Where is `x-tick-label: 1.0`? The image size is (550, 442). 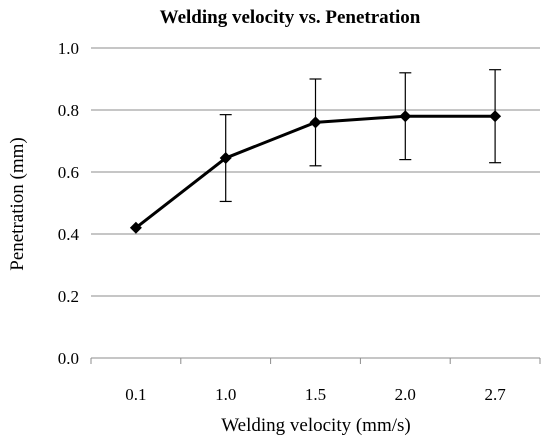
x-tick-label: 1.0 is located at coordinates (225, 394).